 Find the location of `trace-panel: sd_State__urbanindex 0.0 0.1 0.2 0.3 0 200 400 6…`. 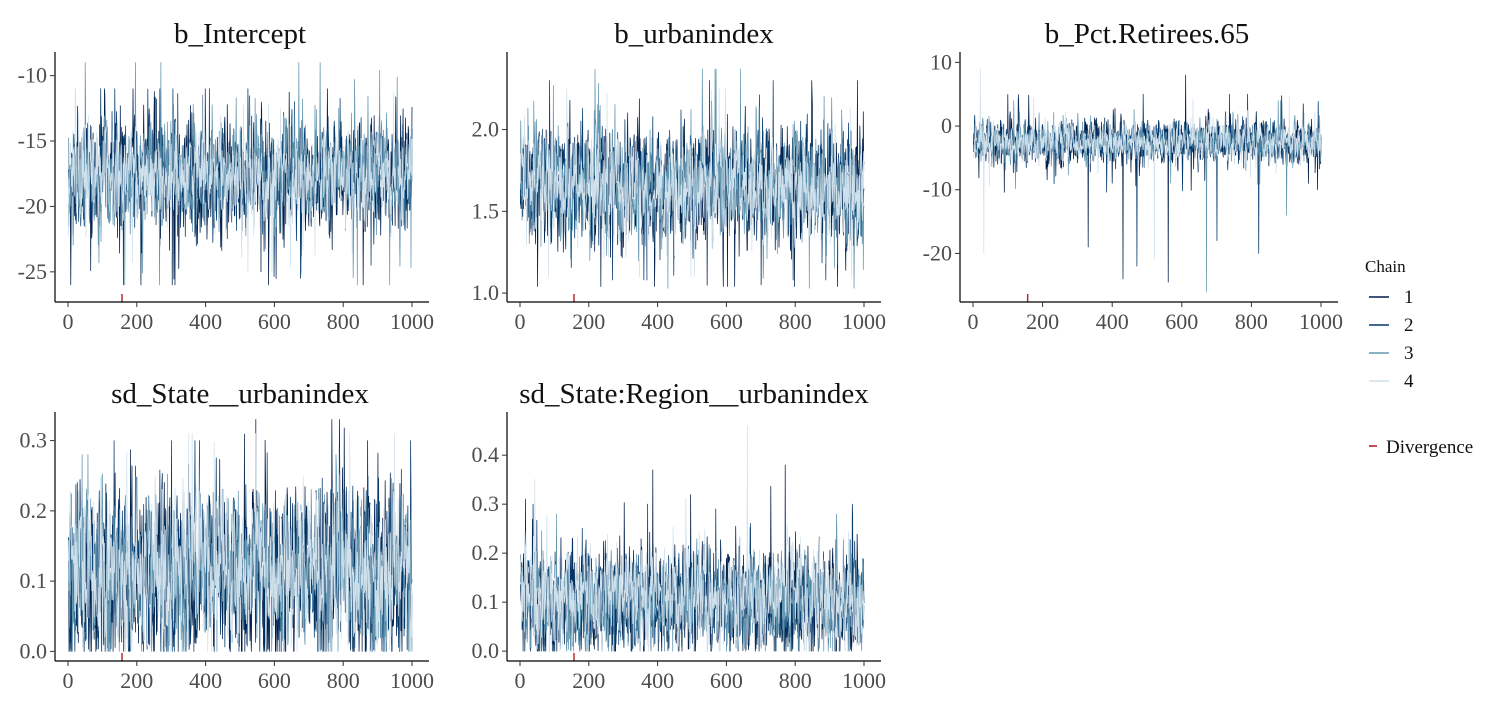

trace-panel: sd_State__urbanindex 0.0 0.1 0.2 0.3 0 200 400 6… is located at coordinates (227, 535).